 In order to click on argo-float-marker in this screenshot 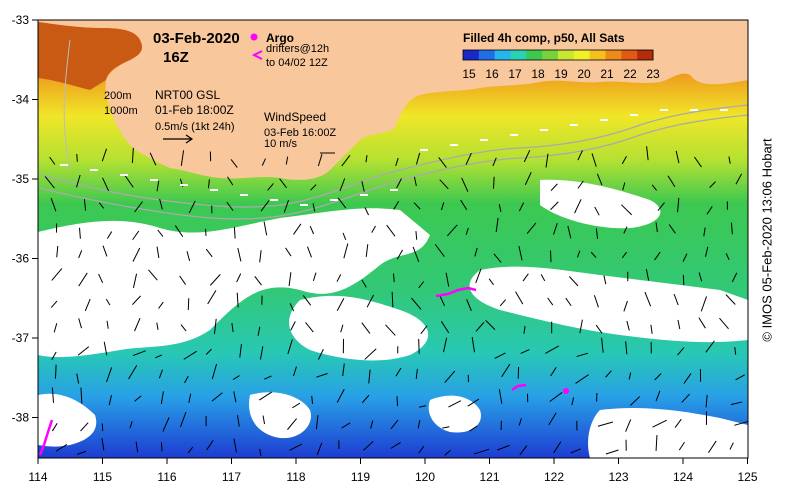, I will do `click(566, 391)`.